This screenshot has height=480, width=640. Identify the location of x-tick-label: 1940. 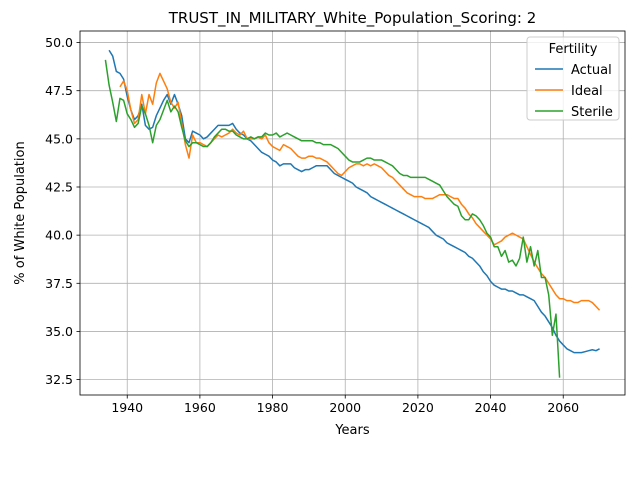
(127, 407).